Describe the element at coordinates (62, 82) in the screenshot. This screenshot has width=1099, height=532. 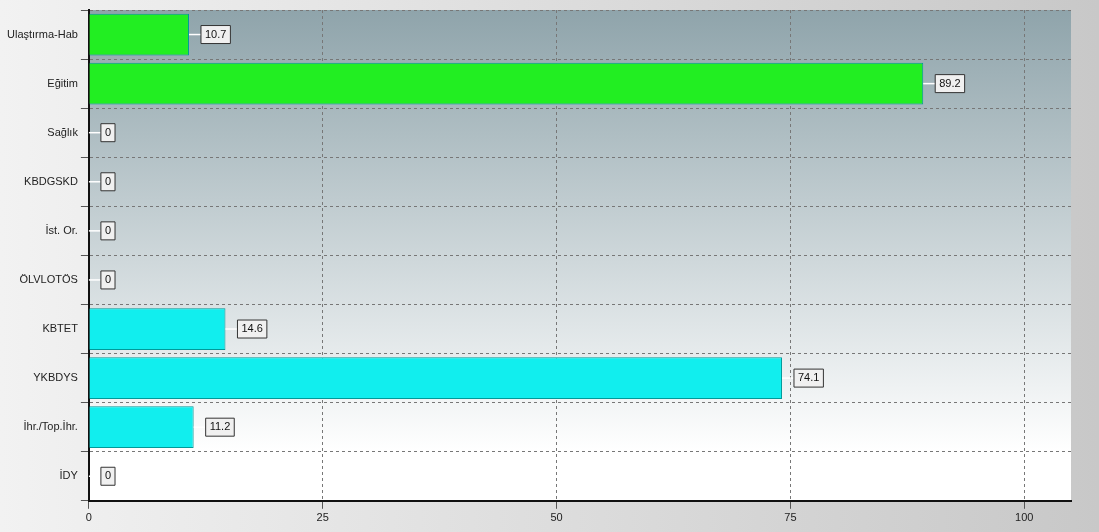
I see `y-tick-label: Eğitim` at that location.